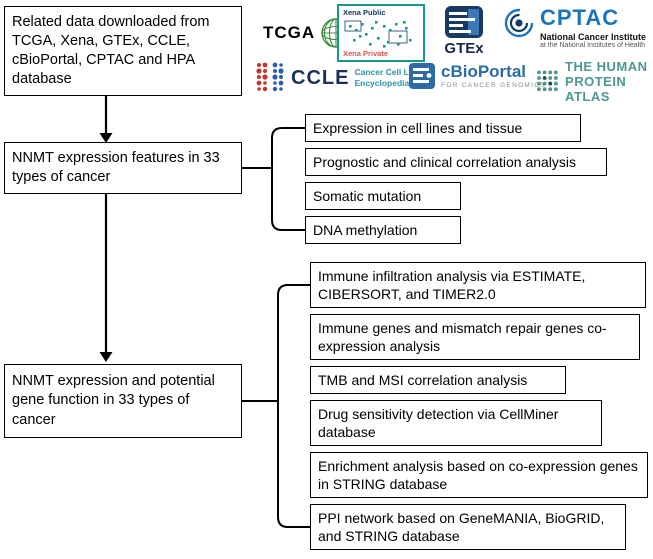  What do you see at coordinates (547, 81) in the screenshot?
I see `hpa-dots-icon` at bounding box center [547, 81].